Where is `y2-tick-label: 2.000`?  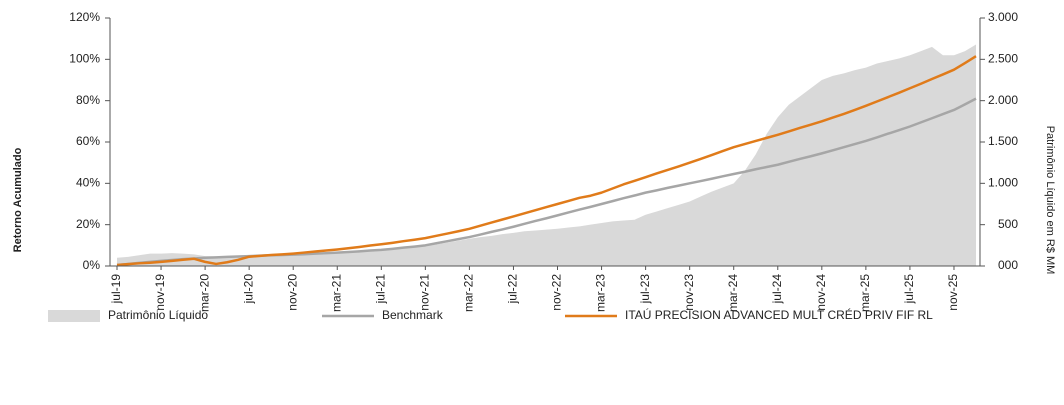 y2-tick-label: 2.000 is located at coordinates (1003, 100).